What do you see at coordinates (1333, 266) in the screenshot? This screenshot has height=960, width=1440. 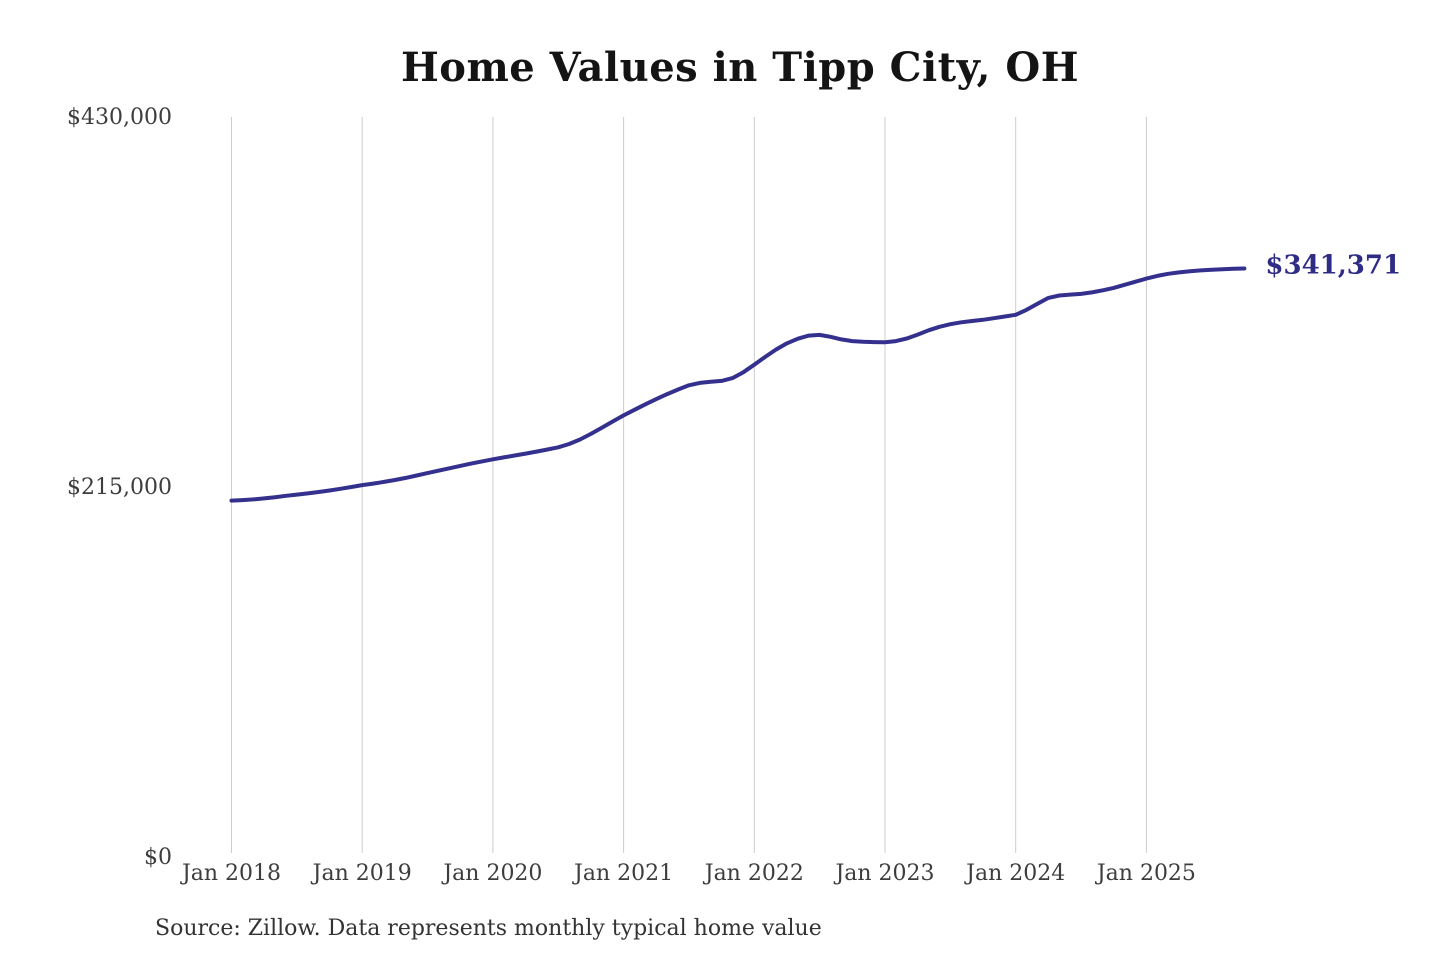 I see `end-value-label: $341,371` at bounding box center [1333, 266].